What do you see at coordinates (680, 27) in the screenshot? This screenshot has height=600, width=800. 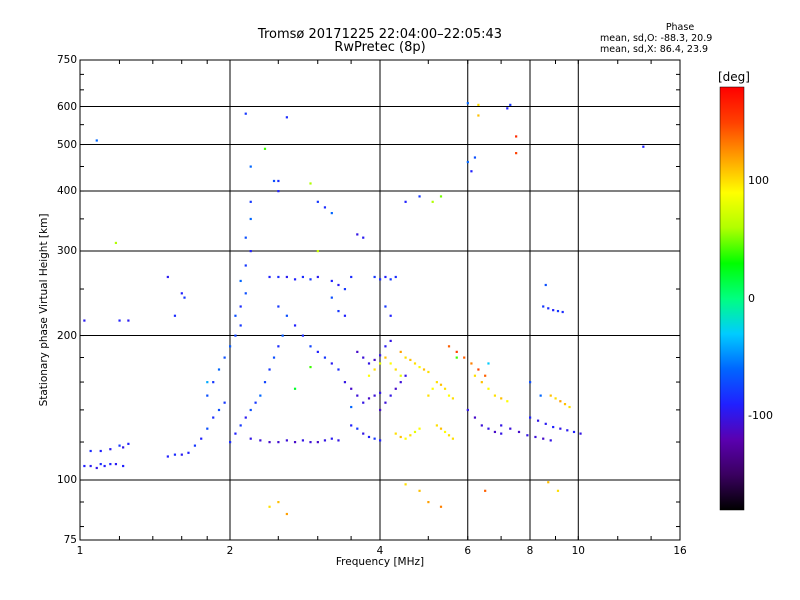 I see `phase-stats-title: Phase` at bounding box center [680, 27].